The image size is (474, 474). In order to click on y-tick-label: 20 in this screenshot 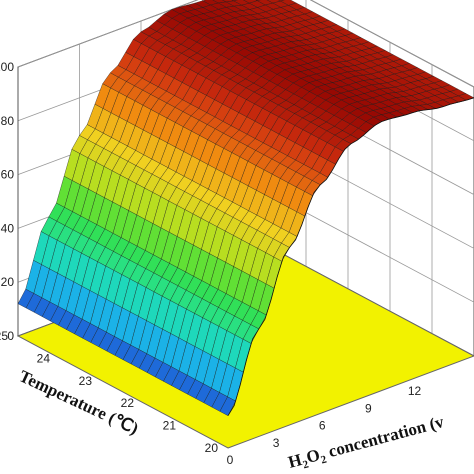, I will do `click(212, 448)`.